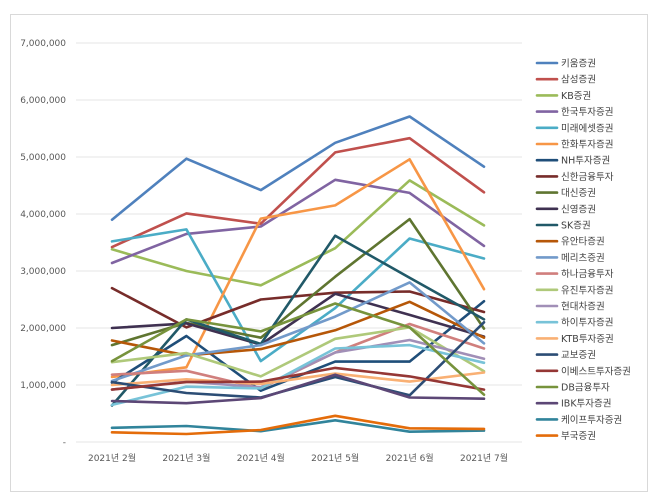 Image resolution: width=660 pixels, height=500 pixels. I want to click on legend-item: 하이투자증권, so click(574, 323).